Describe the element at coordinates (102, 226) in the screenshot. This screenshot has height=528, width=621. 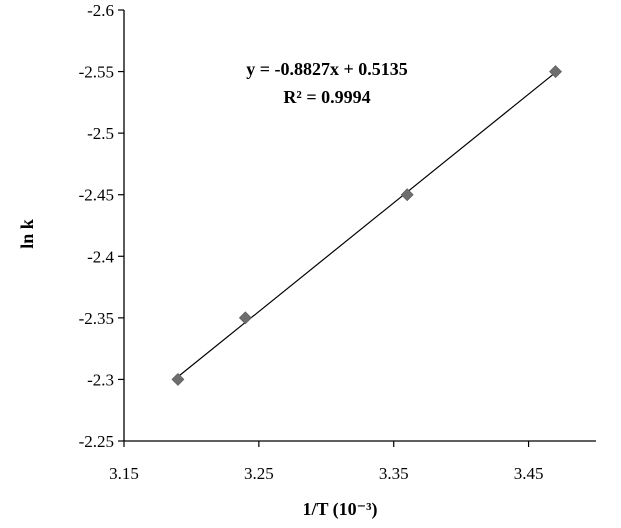
I see `y-axis: -2.6 -2.55 -2.5 -2.45 -2.4 -2.35 -2.3 -2.25` at that location.